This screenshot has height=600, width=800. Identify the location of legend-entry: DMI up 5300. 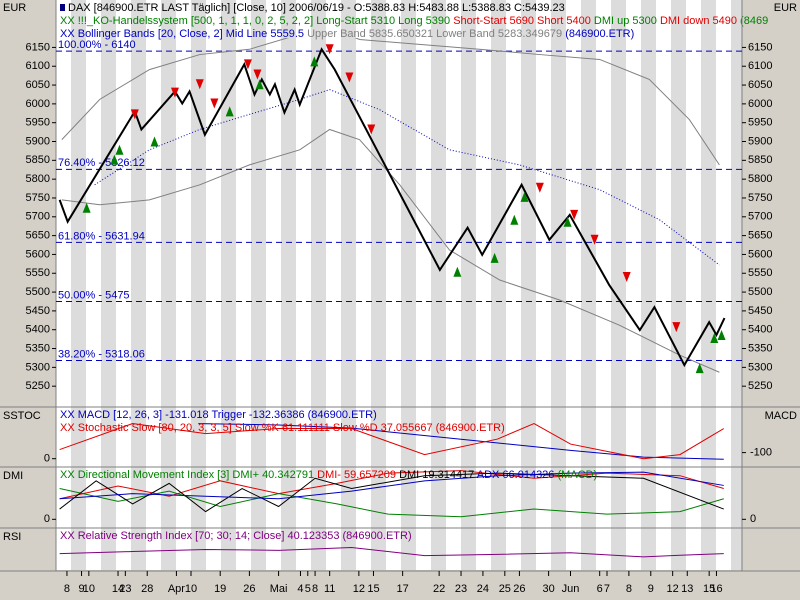
(625, 21).